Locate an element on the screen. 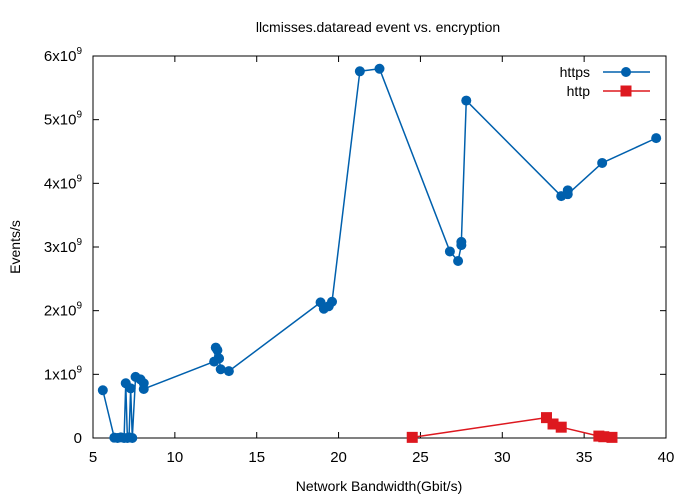  y-tick-base: 2x10 is located at coordinates (60, 311).